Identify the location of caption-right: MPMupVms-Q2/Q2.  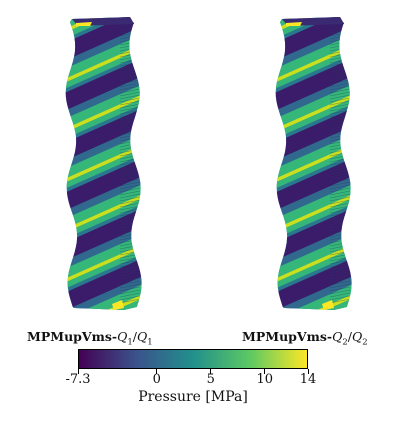
(305, 338).